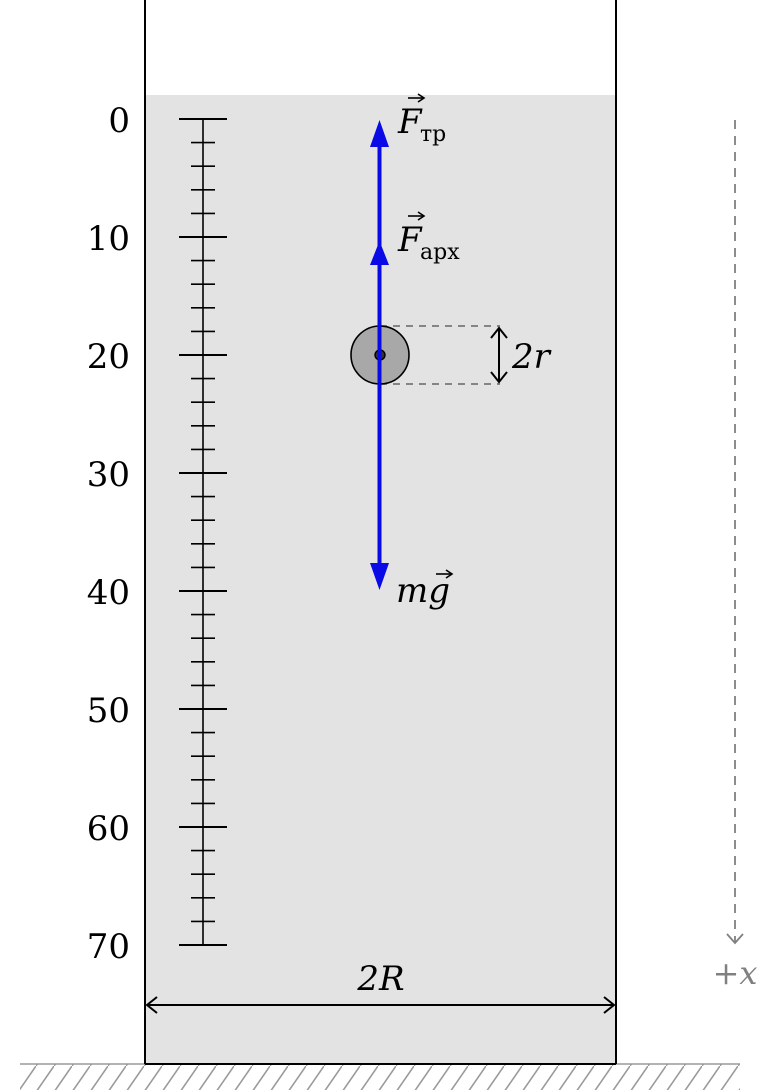 The height and width of the screenshot is (1090, 774). I want to click on scale-label: 40, so click(108, 593).